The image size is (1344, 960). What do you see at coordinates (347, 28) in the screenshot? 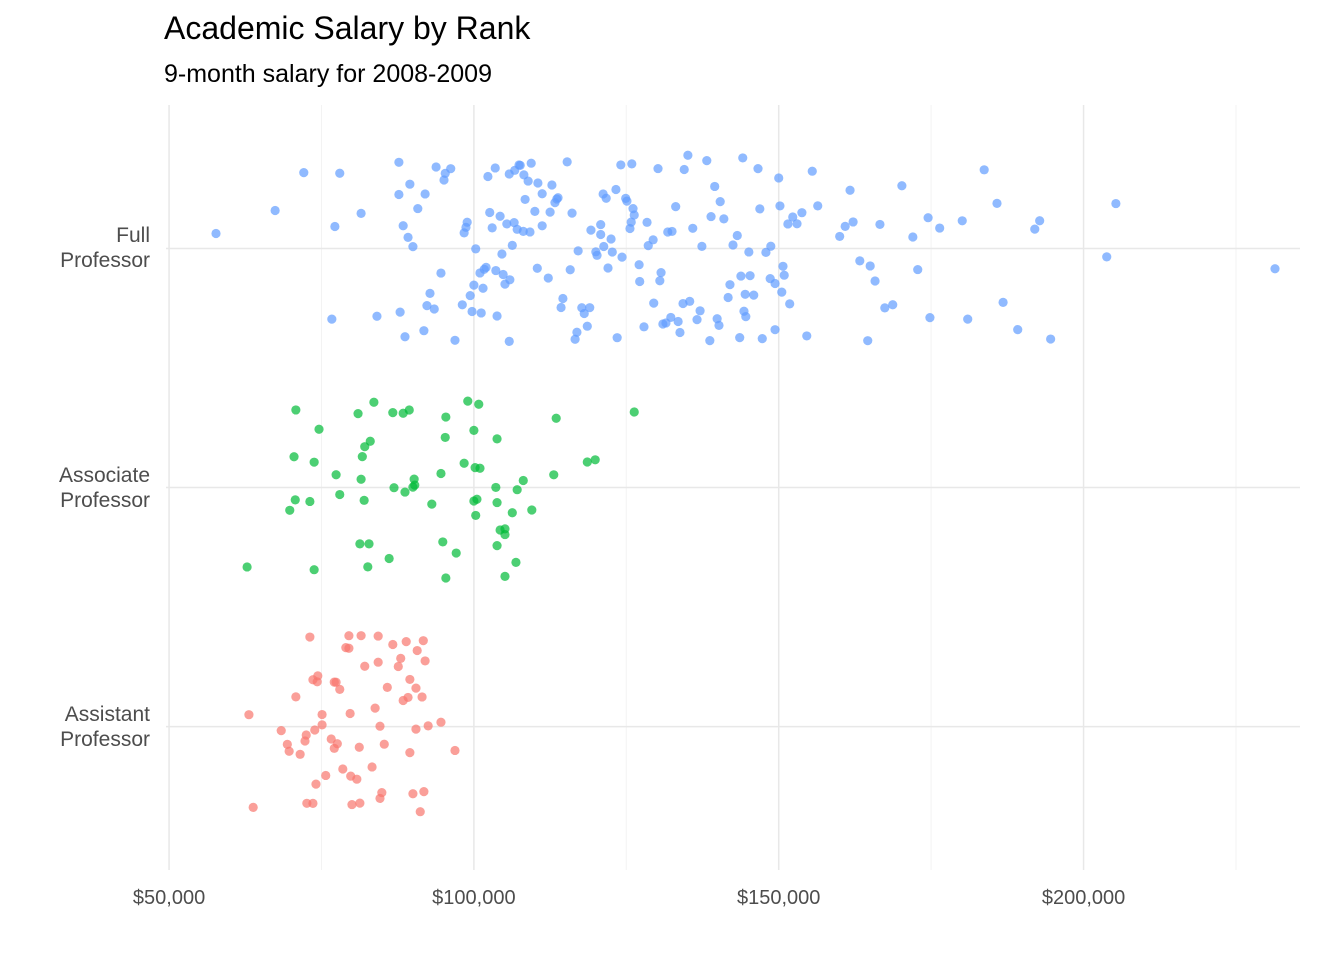
I see `chart-title: Academic Salary by Rank` at bounding box center [347, 28].